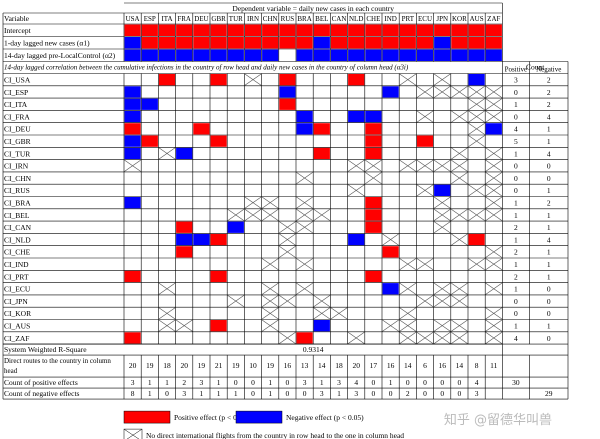 This screenshot has height=439, width=600. Describe the element at coordinates (253, 365) in the screenshot. I see `routes-value: 10` at that location.